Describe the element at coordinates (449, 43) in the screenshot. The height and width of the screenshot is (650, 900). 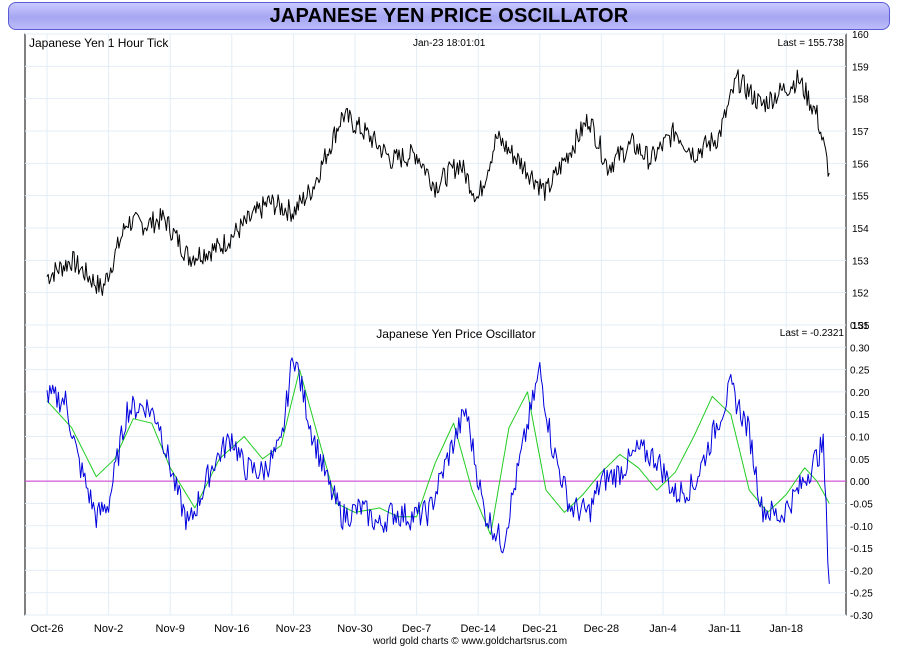
I see `top-chart-timestamp: Jan-23 18:01:01` at that location.